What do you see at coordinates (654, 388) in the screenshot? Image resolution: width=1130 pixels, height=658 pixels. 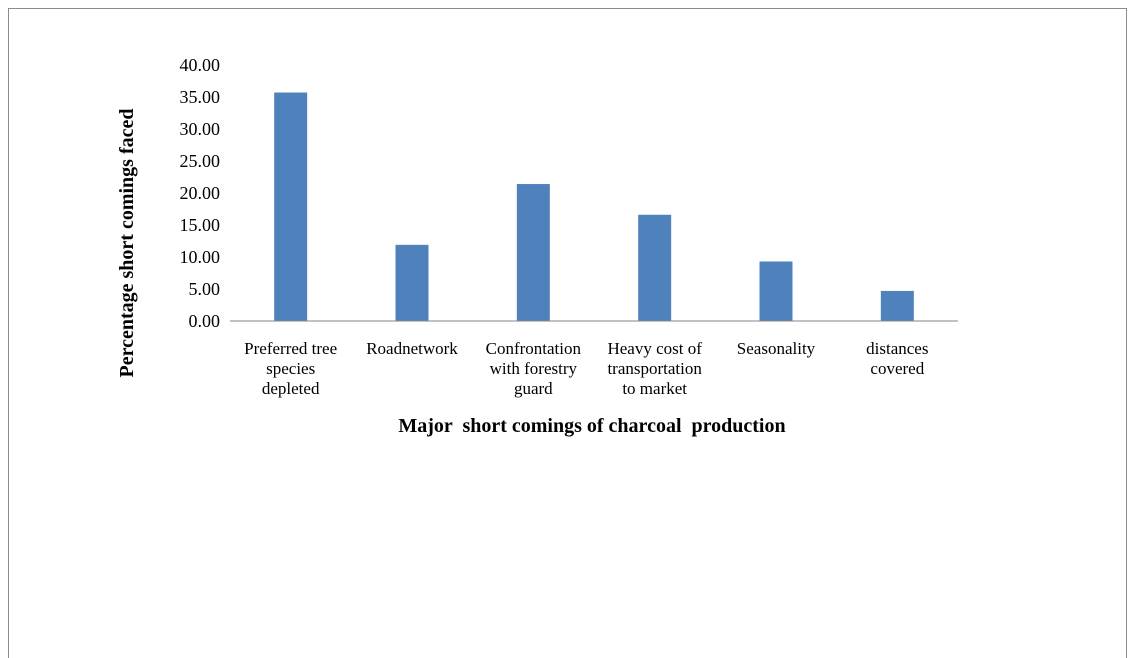 I see `x-category-label-line: to market` at bounding box center [654, 388].